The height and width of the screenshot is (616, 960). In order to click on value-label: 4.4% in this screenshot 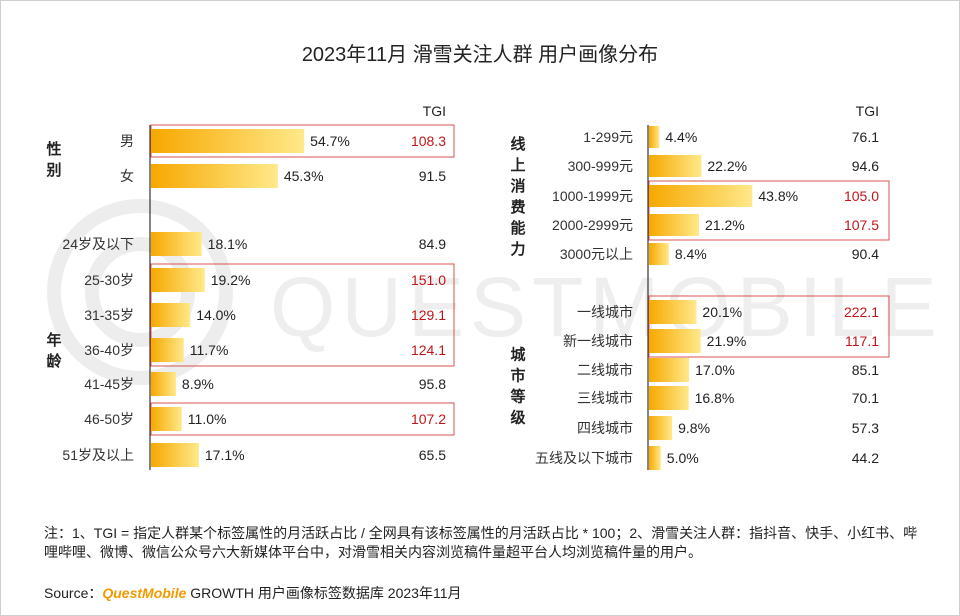, I will do `click(681, 137)`.